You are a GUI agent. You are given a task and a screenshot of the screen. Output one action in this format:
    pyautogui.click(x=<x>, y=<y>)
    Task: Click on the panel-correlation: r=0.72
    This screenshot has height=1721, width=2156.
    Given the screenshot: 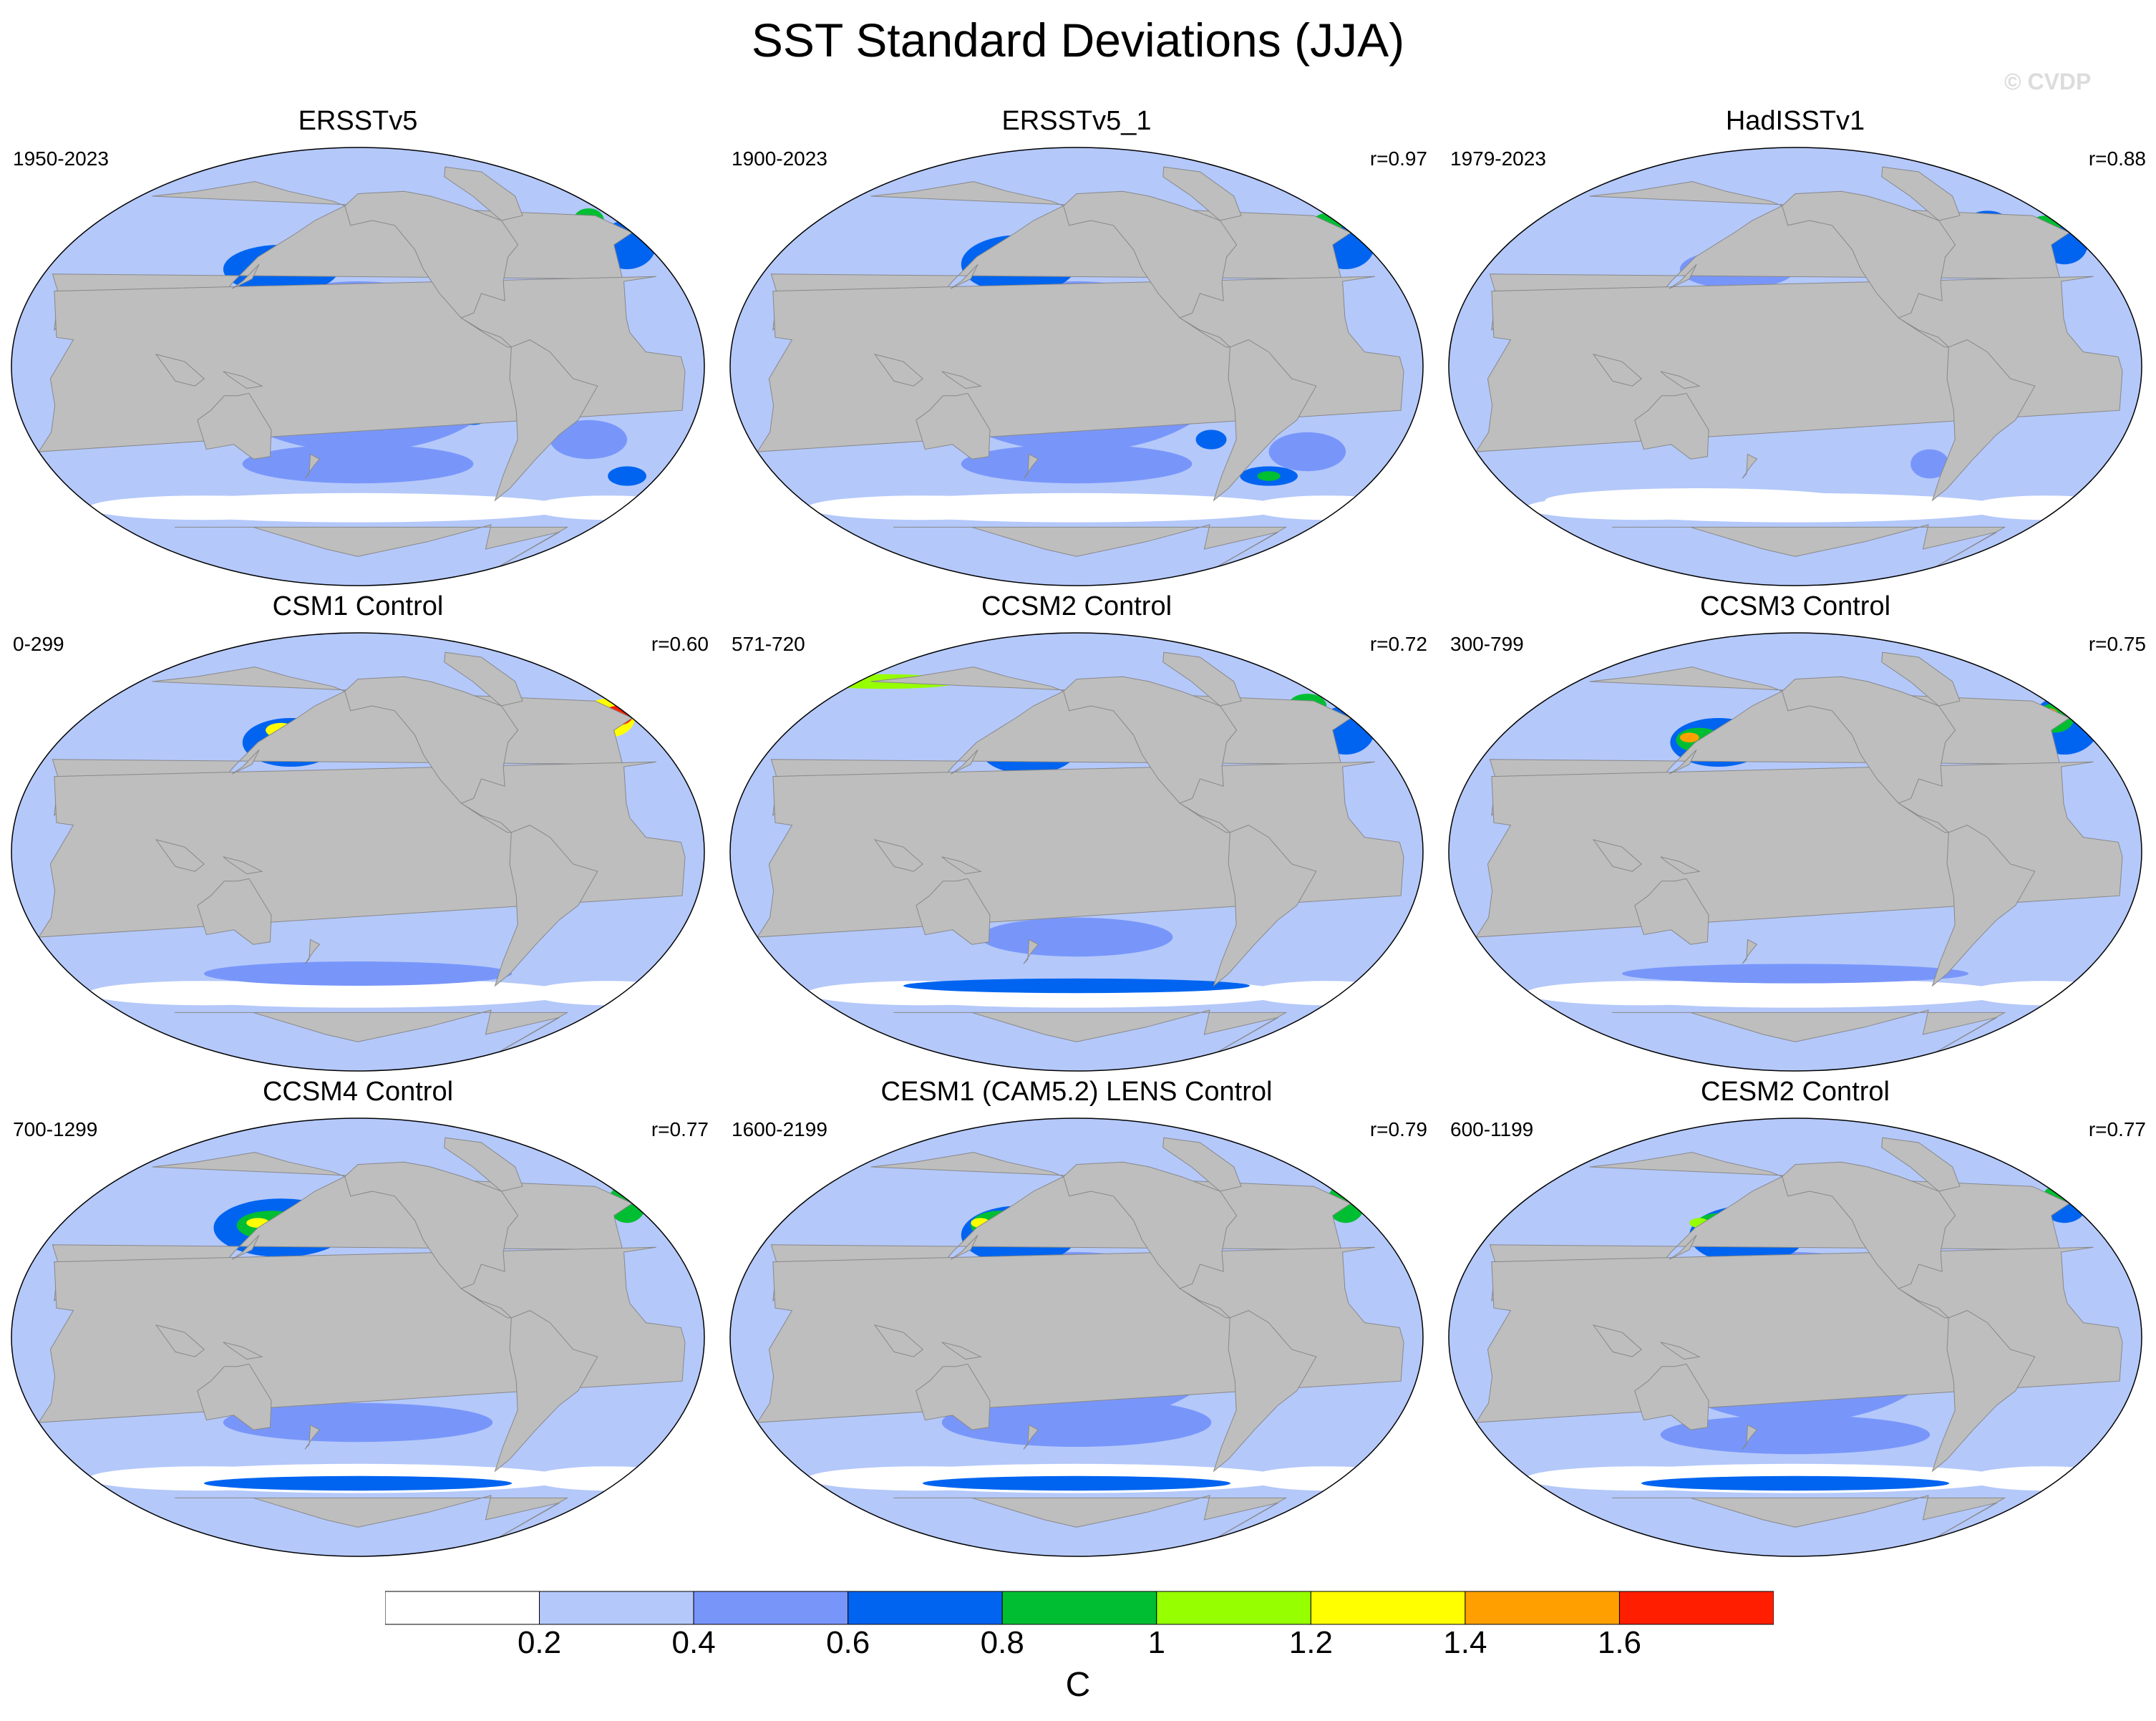 What is the action you would take?
    pyautogui.click(x=1398, y=644)
    